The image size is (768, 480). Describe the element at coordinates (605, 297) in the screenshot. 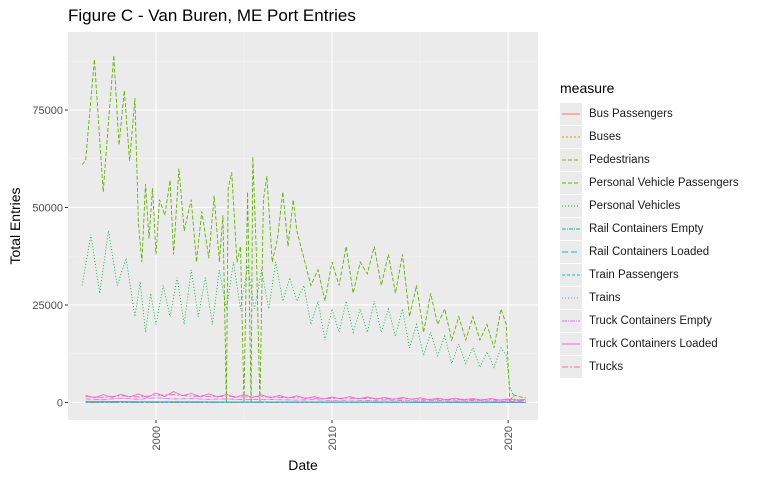

I see `legend-label: Trains` at that location.